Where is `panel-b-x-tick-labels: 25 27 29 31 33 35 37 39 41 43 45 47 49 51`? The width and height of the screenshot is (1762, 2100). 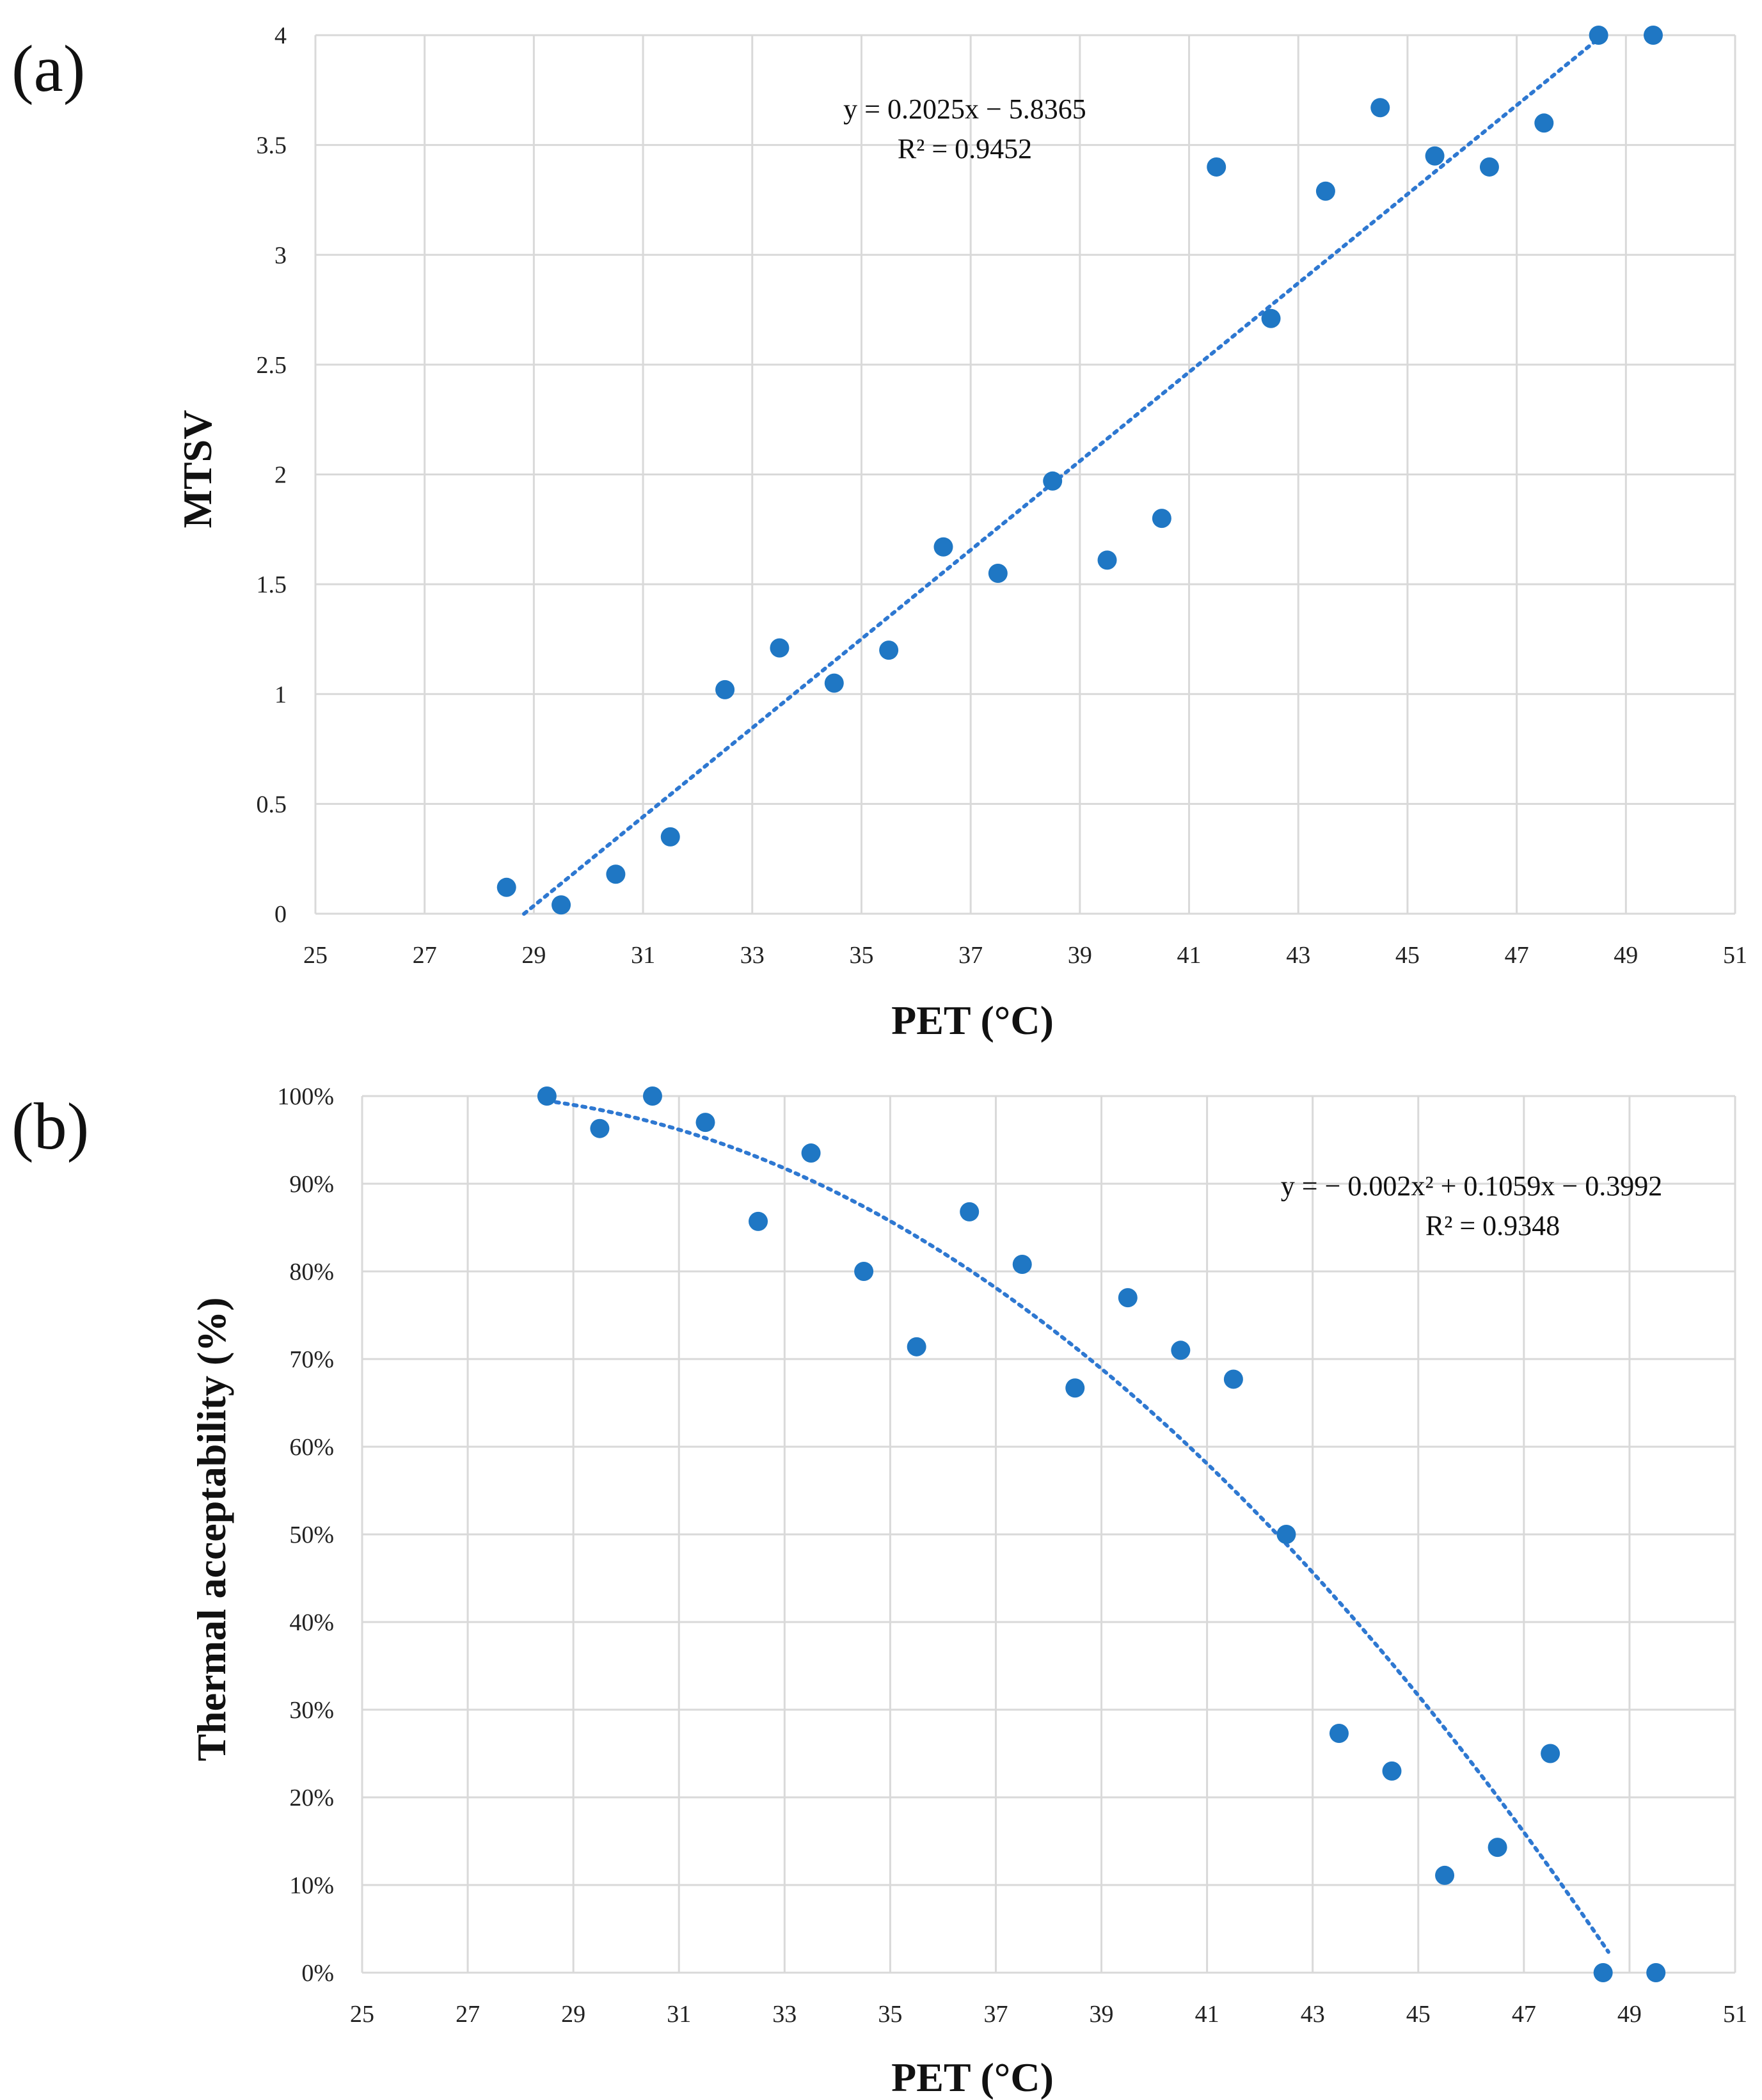
panel-b-x-tick-labels: 25 27 29 31 33 35 37 39 41 43 45 47 49 51 is located at coordinates (1048, 2015).